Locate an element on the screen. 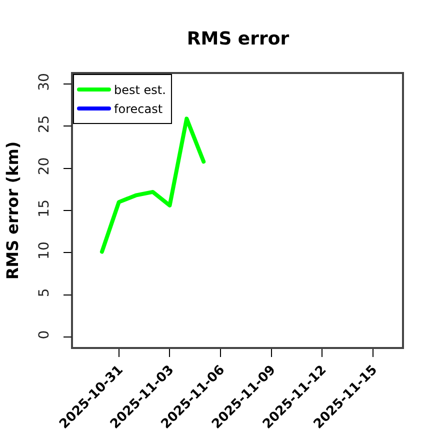  legend-label: best est. is located at coordinates (140, 90).